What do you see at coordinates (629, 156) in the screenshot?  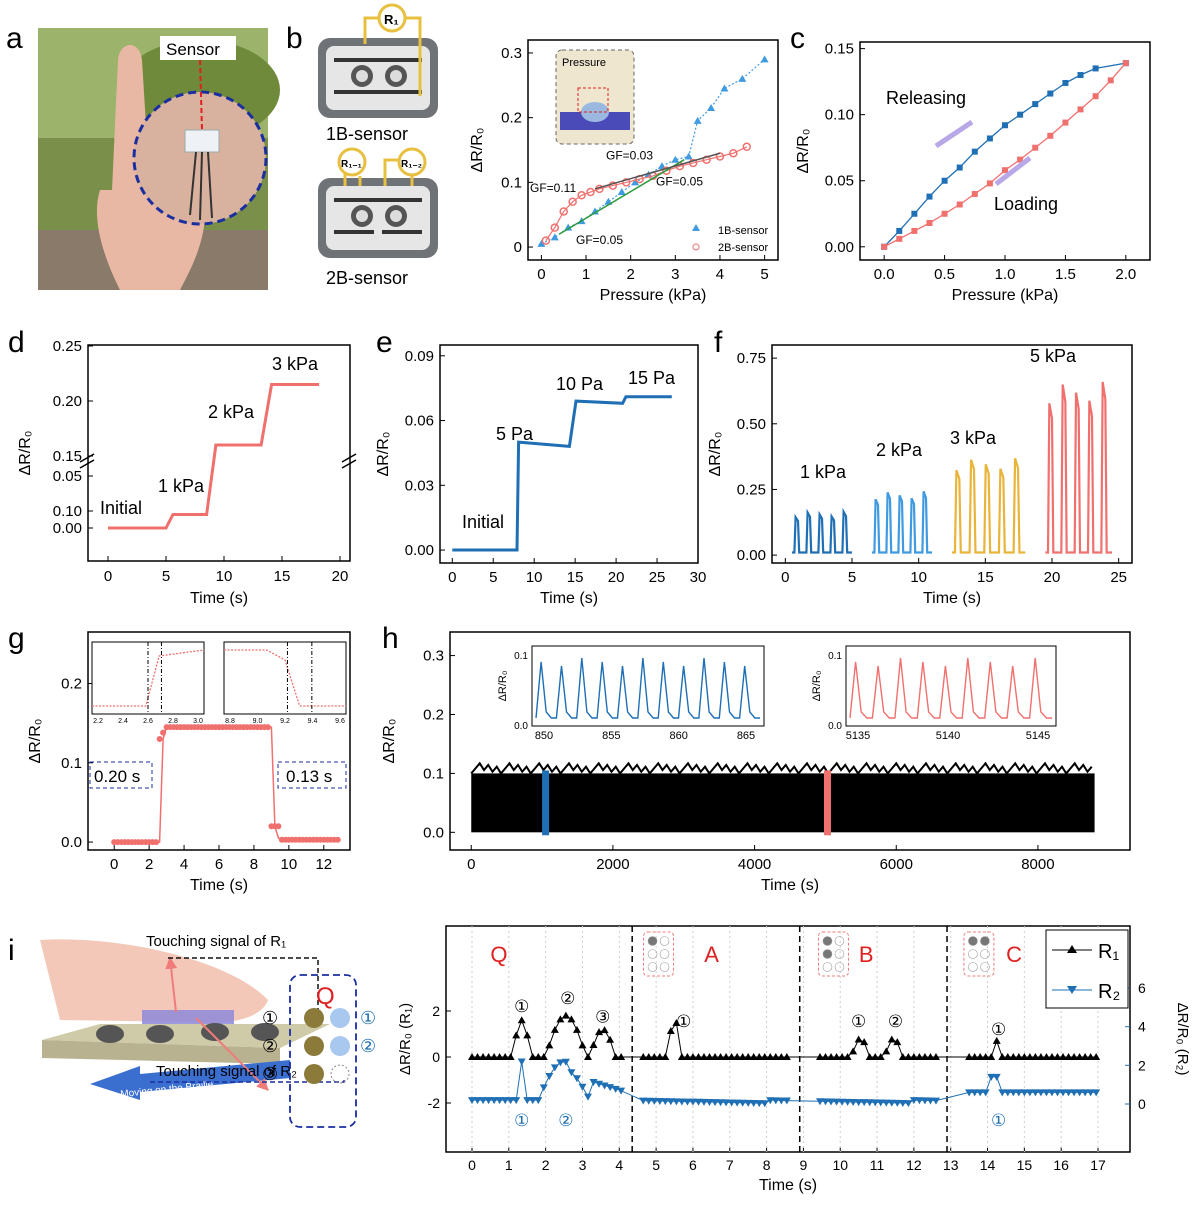 I see `gf-annotation: GF=0.03` at bounding box center [629, 156].